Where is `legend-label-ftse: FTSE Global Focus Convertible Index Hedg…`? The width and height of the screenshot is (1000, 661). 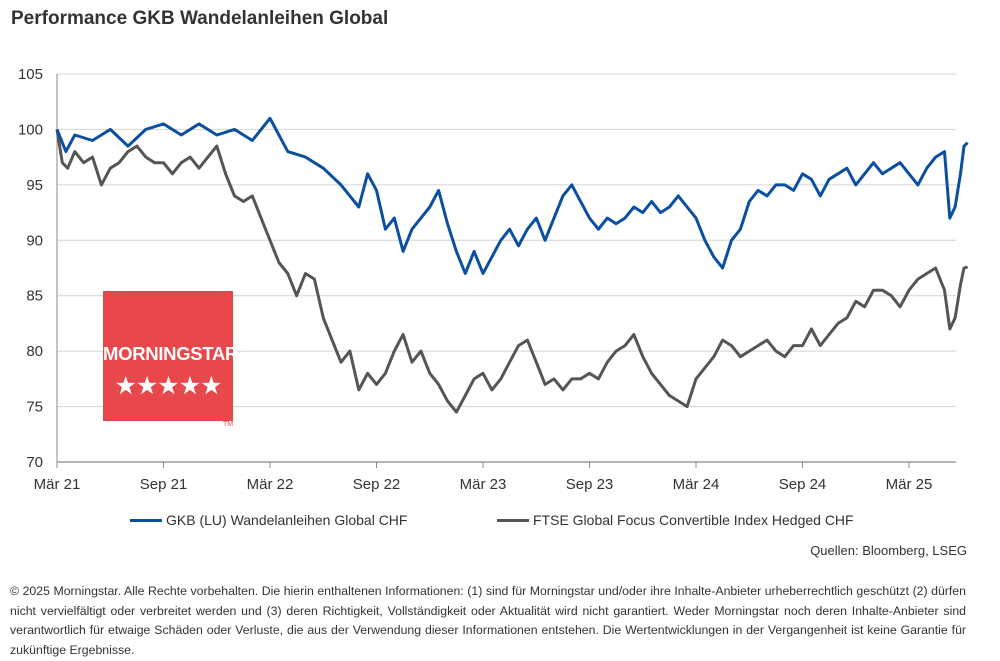 legend-label-ftse: FTSE Global Focus Convertible Index Hedg… is located at coordinates (693, 520).